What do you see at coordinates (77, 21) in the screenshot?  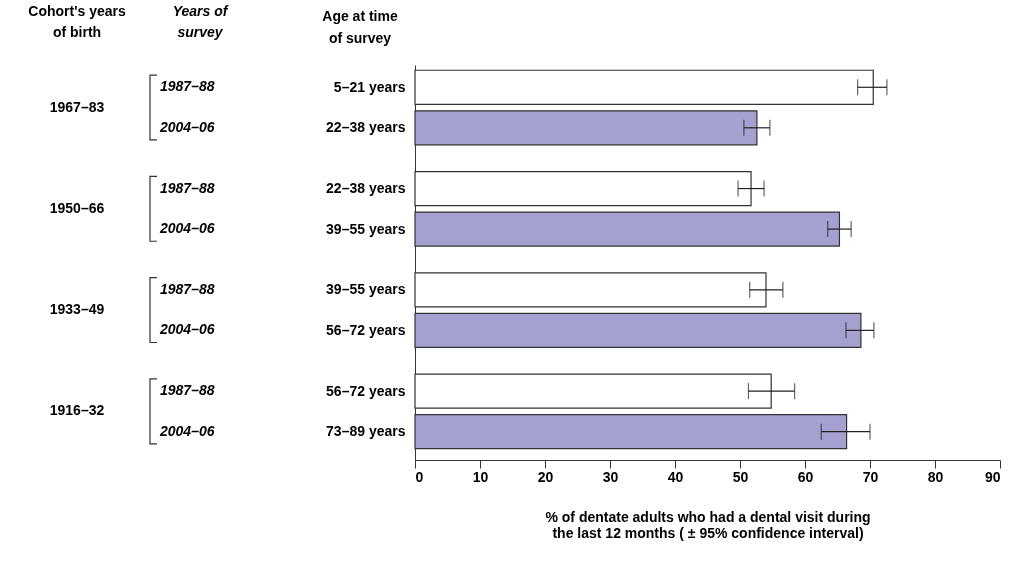 I see `text: Cohort's years of birth` at bounding box center [77, 21].